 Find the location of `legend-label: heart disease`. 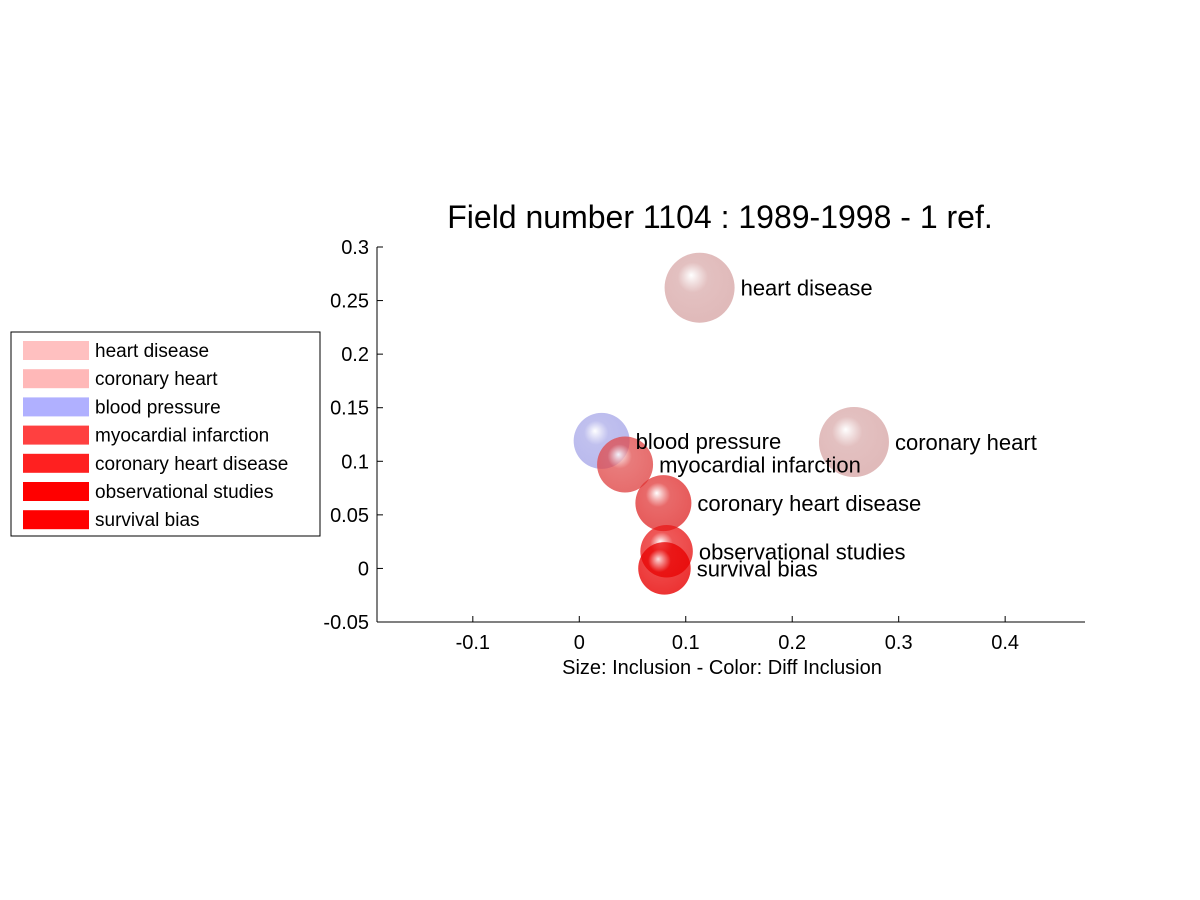

legend-label: heart disease is located at coordinates (152, 351).